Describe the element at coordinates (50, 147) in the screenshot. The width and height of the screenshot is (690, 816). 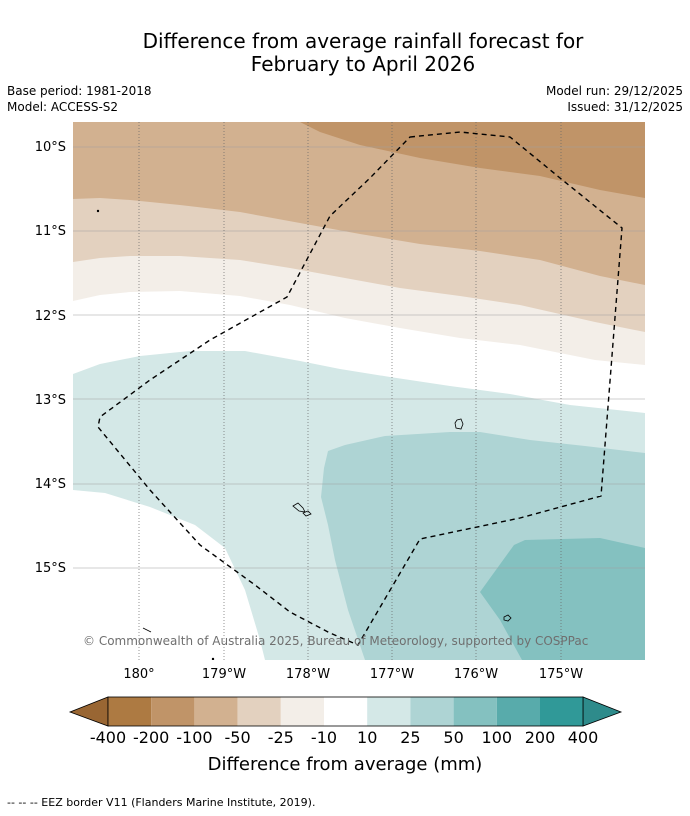
I see `lat-label-10s: 10°S` at that location.